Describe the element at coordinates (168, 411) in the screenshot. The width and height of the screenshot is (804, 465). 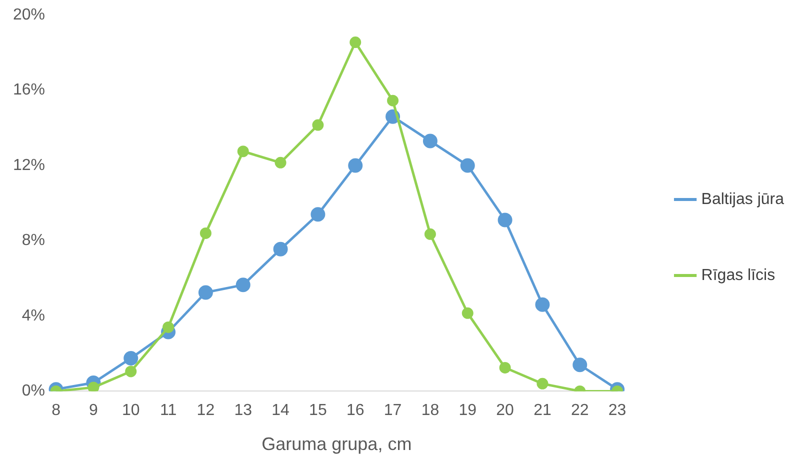
I see `x-tick-label: 11` at that location.